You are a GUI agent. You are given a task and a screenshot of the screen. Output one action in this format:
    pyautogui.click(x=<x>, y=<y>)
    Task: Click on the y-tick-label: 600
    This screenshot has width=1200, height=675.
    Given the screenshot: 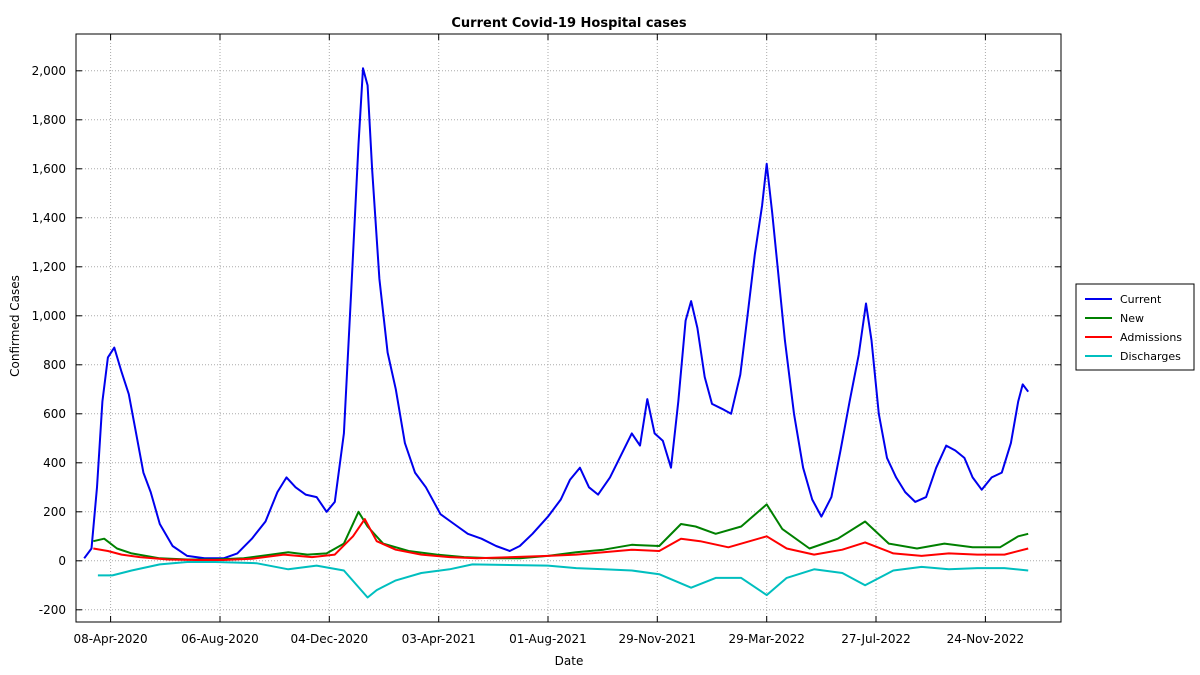 What is the action you would take?
    pyautogui.click(x=54, y=414)
    